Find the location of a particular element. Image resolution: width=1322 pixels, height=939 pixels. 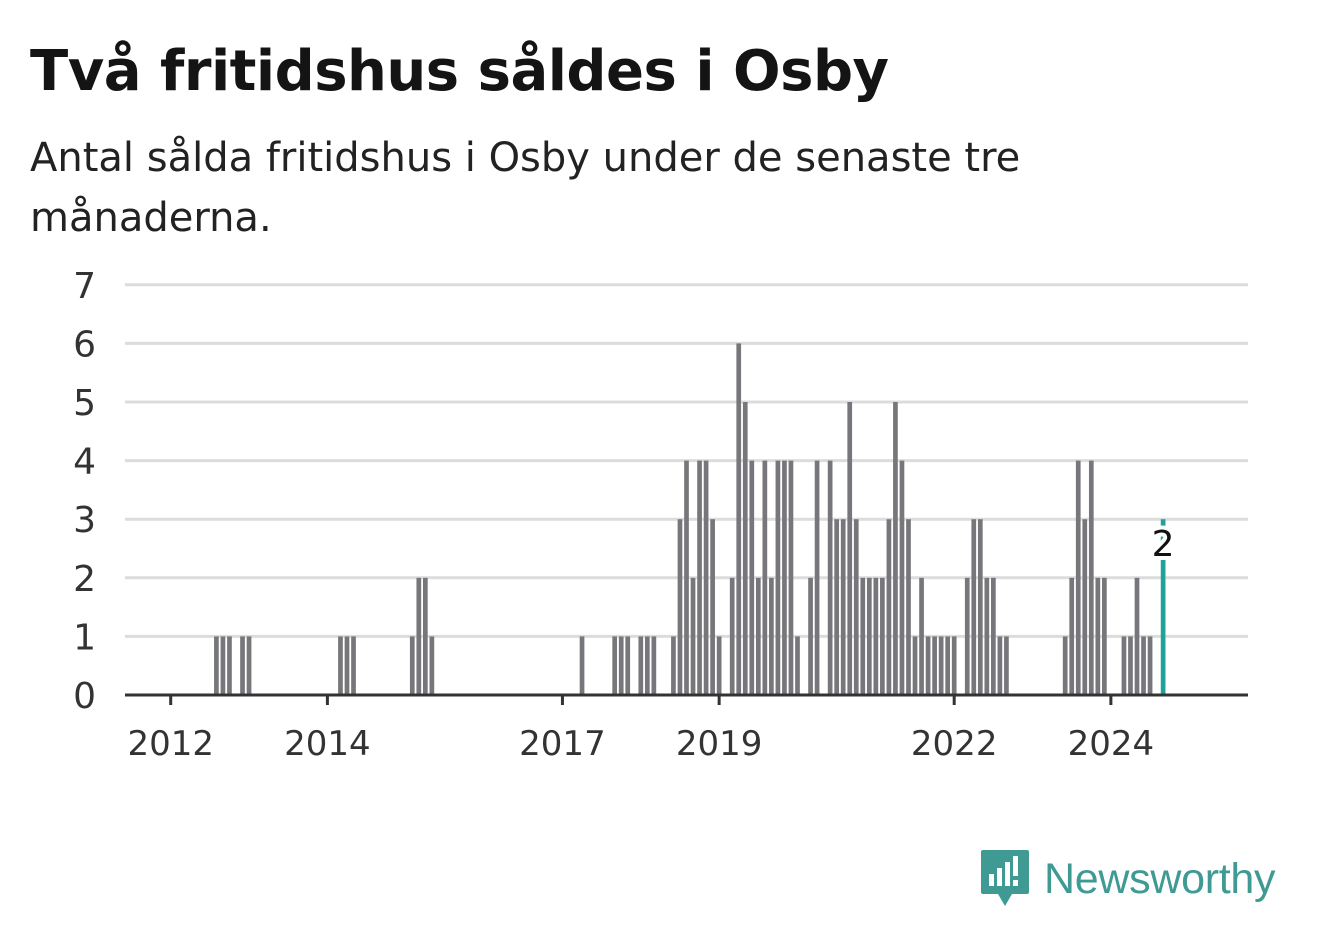

highlight-bar is located at coordinates (1163, 607).